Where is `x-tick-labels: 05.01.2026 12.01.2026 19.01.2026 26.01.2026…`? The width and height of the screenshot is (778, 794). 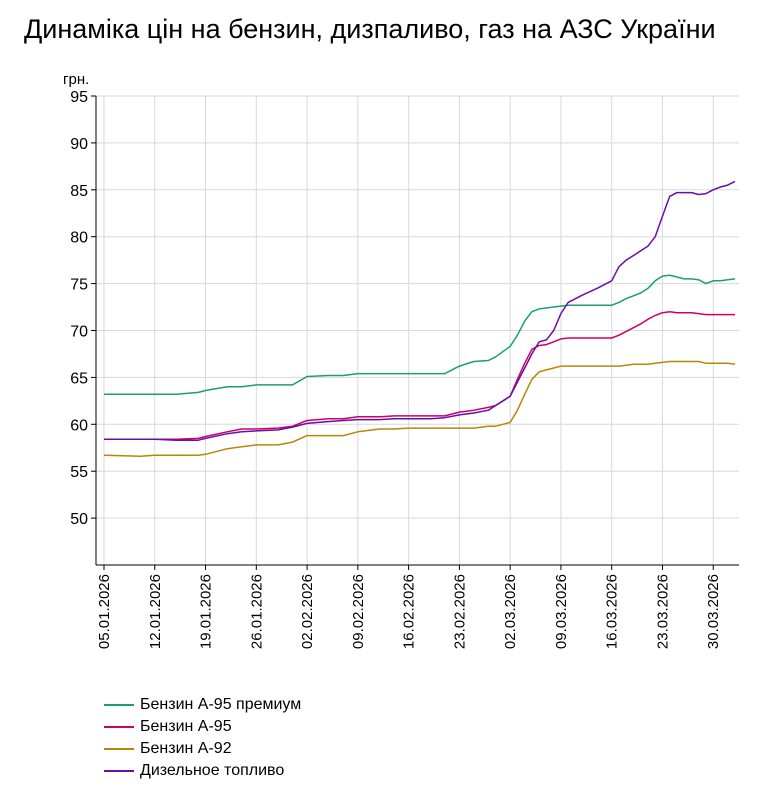 x-tick-labels: 05.01.2026 12.01.2026 19.01.2026 26.01.2026… is located at coordinates (409, 611).